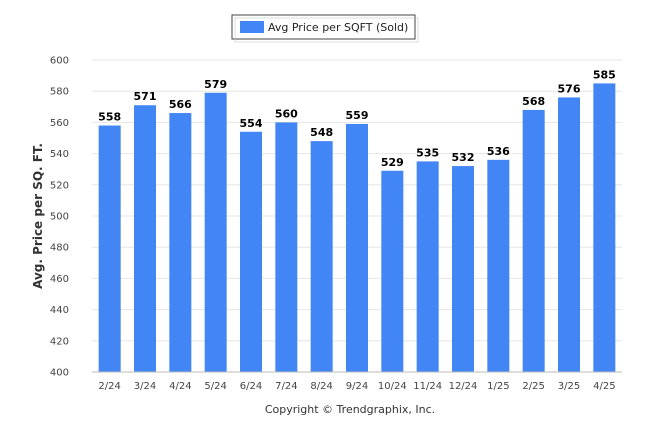 This screenshot has width=646, height=434. Describe the element at coordinates (604, 74) in the screenshot. I see `data-label: 585` at that location.